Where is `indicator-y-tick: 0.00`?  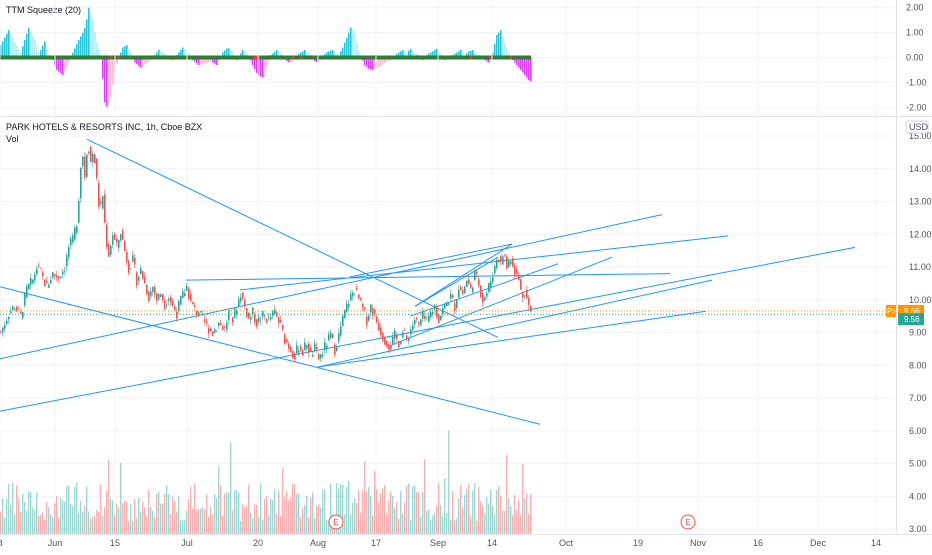 indicator-y-tick: 0.00 is located at coordinates (915, 58).